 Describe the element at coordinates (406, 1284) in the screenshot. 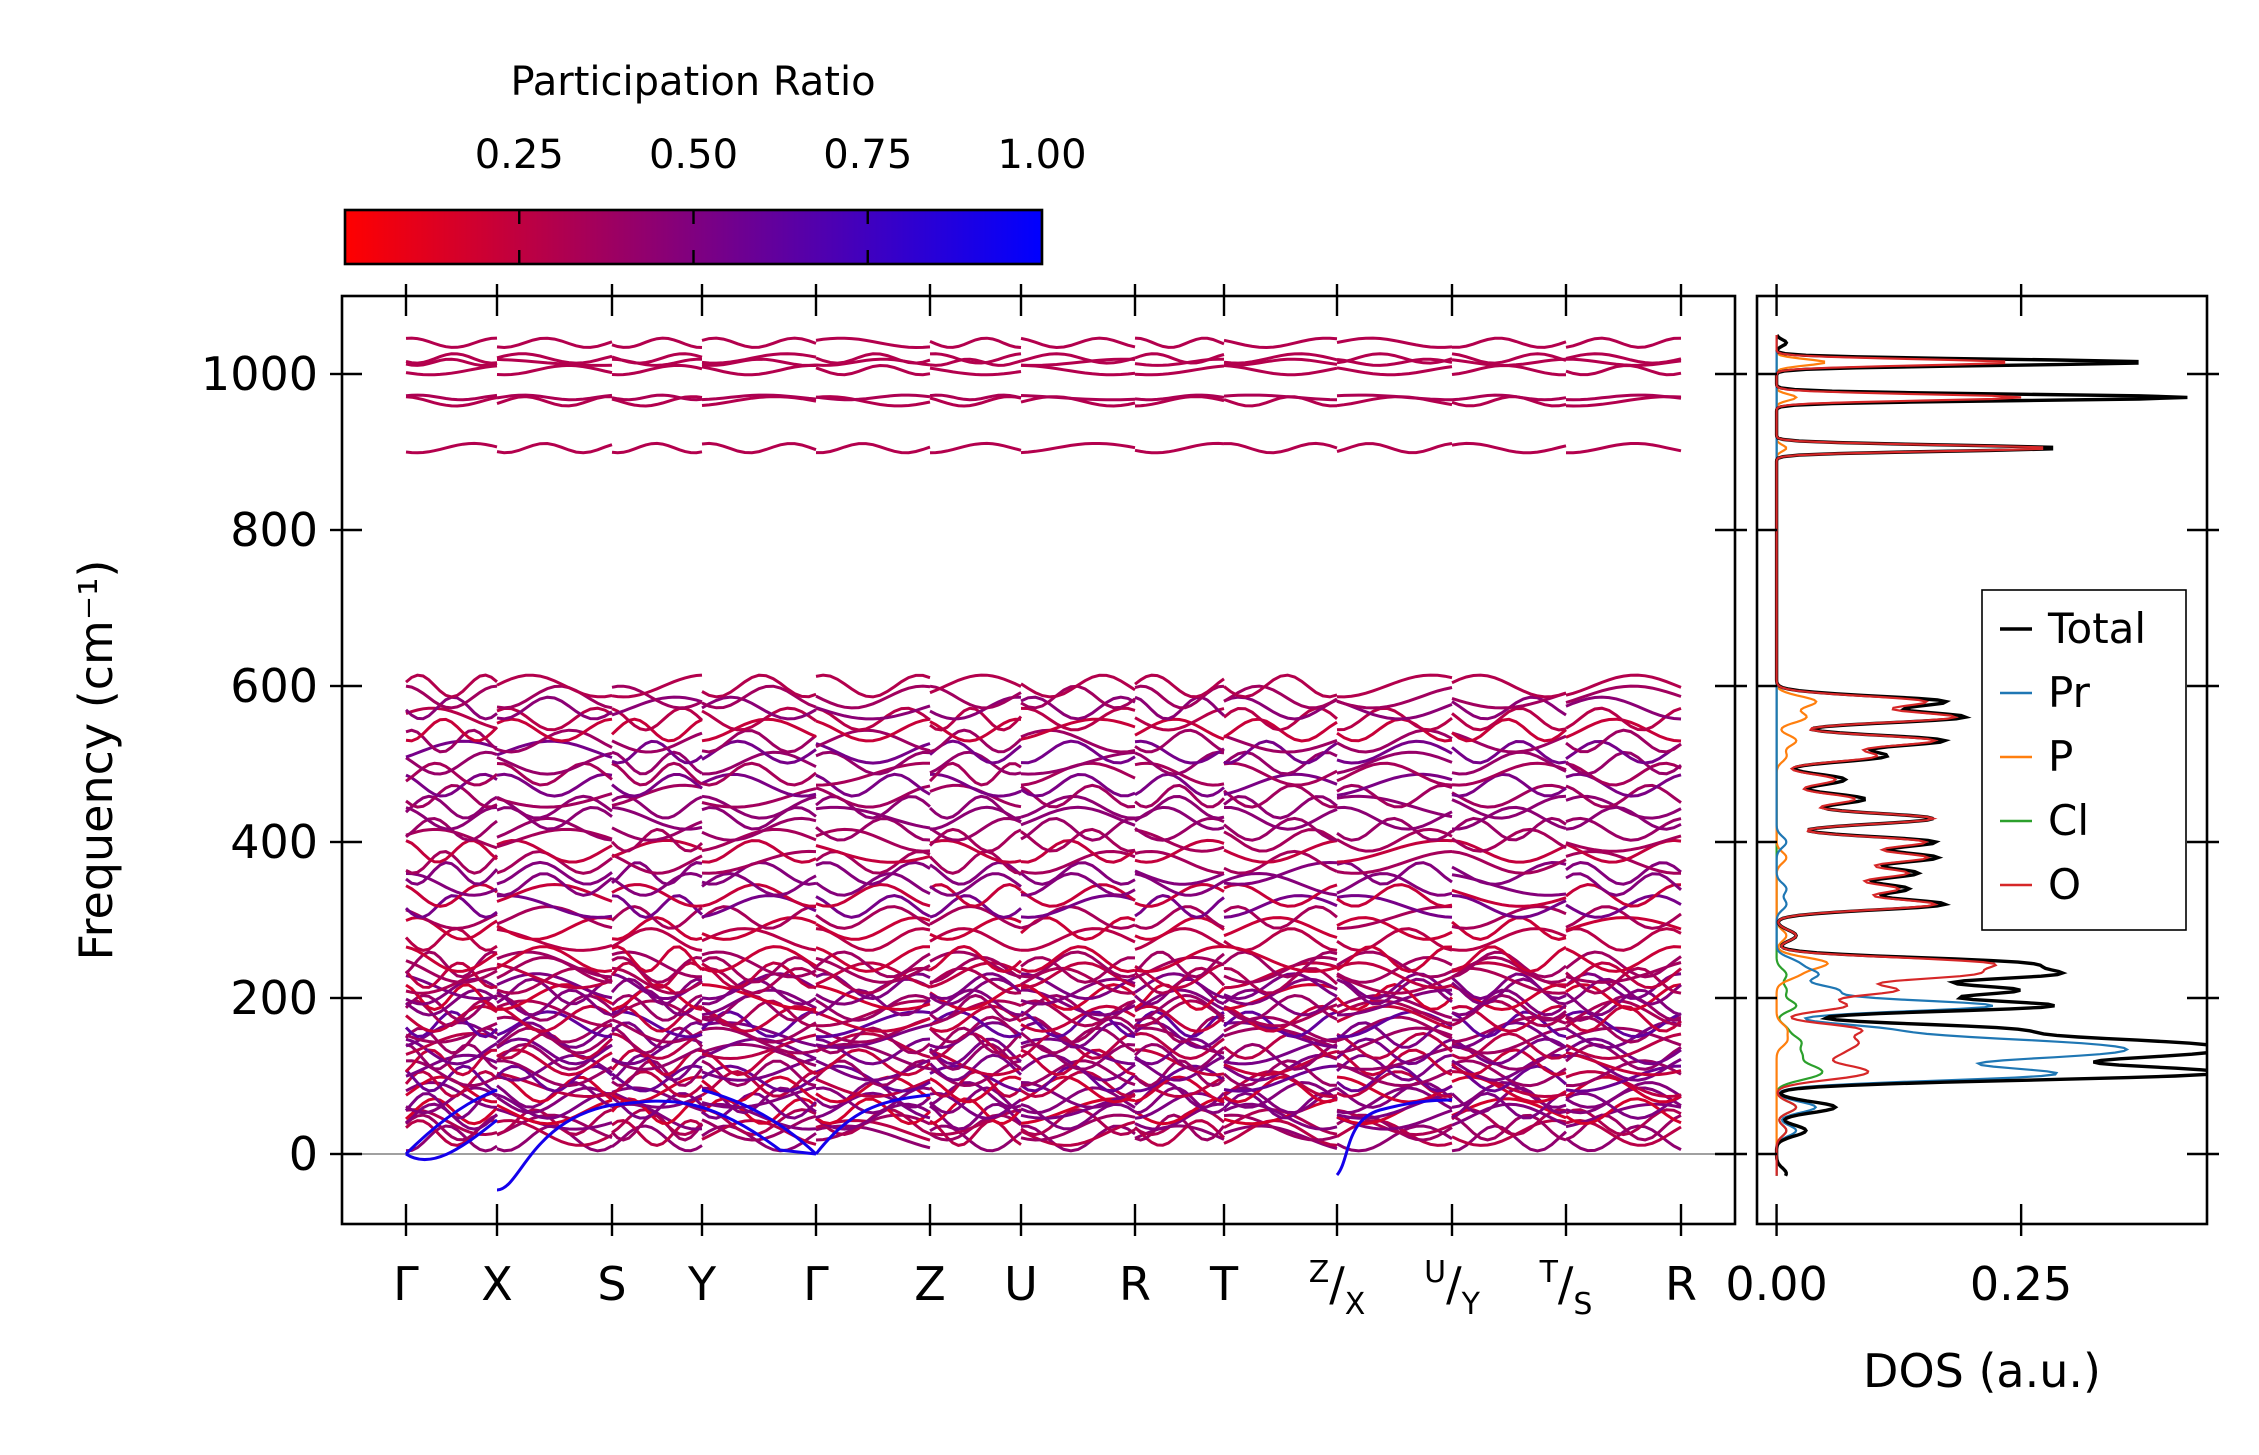

I see `k-point-label: Γ` at that location.